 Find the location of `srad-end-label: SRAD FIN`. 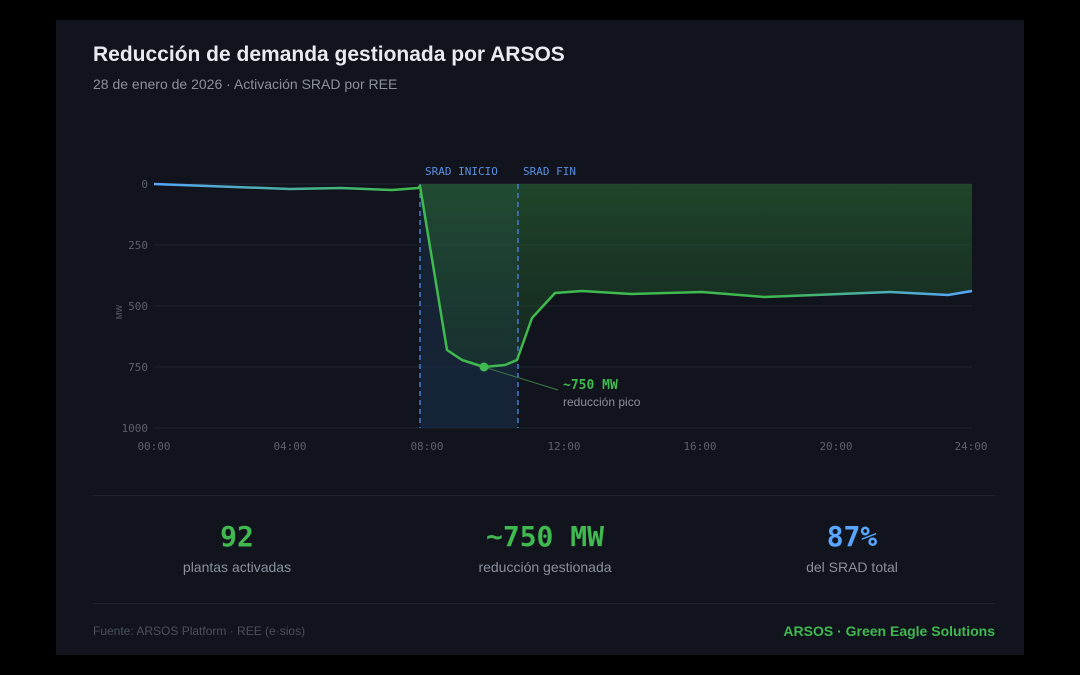

srad-end-label: SRAD FIN is located at coordinates (549, 171).